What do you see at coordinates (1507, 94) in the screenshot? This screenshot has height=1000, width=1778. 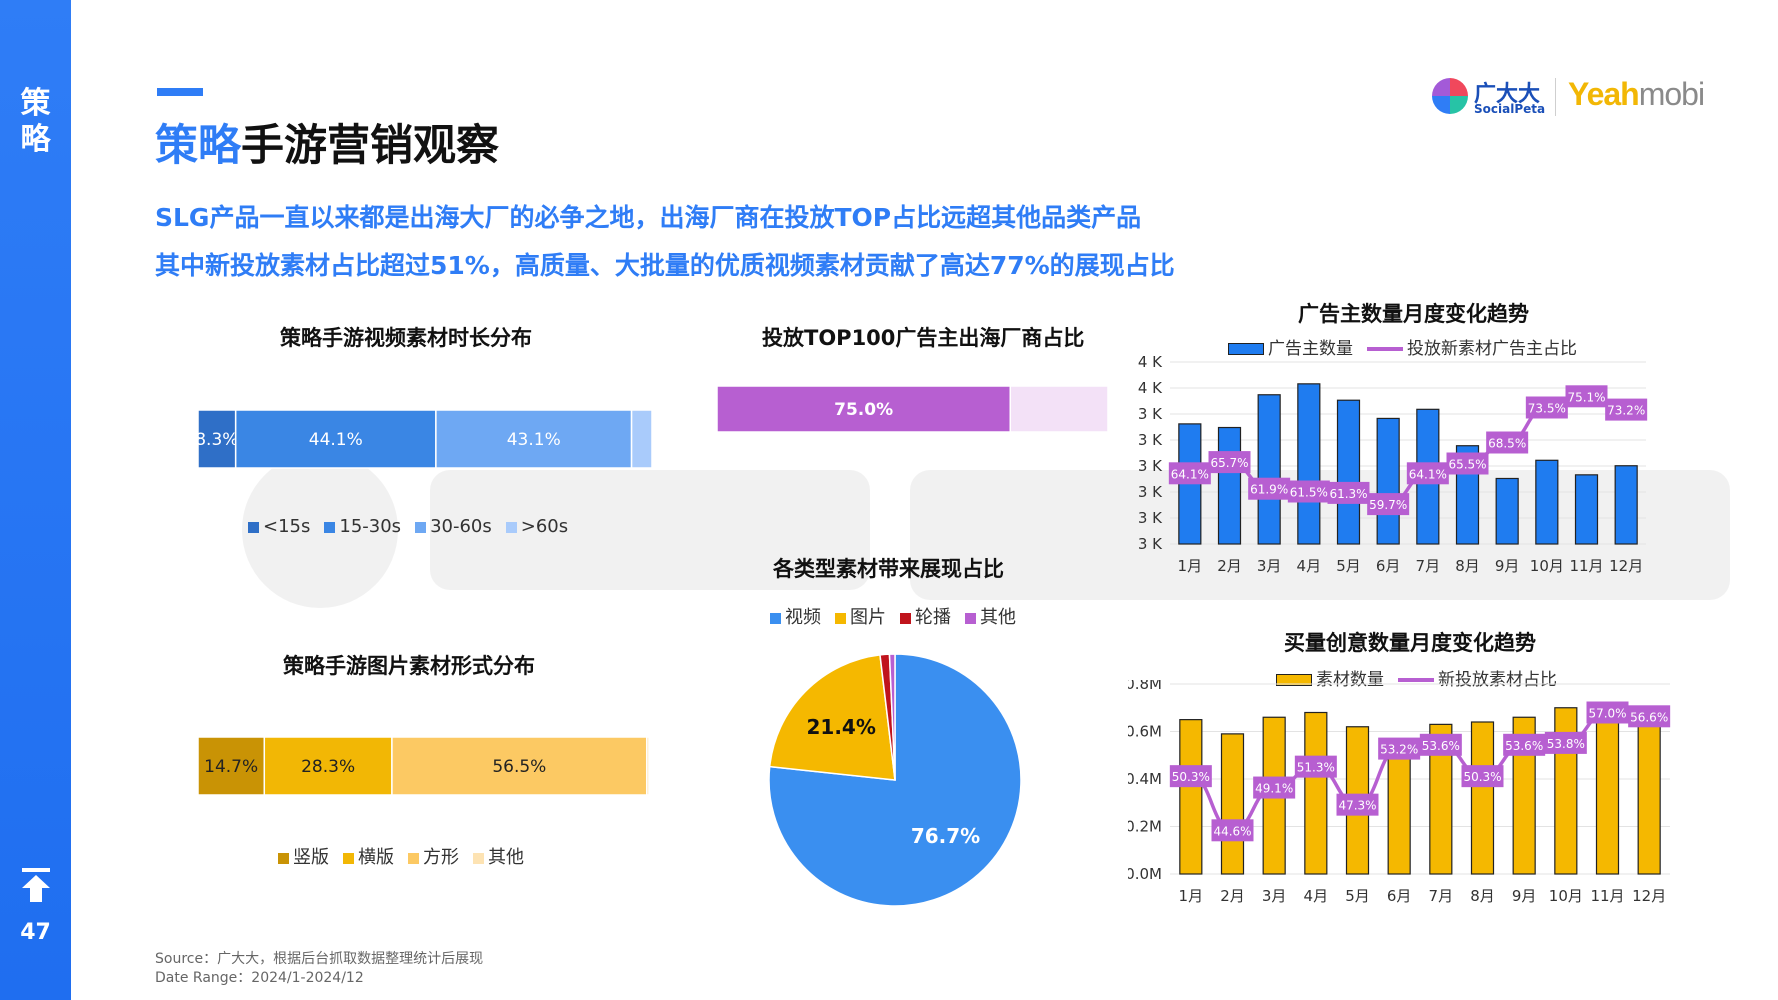 I see `logo-brand-cn: 广大大` at bounding box center [1507, 94].